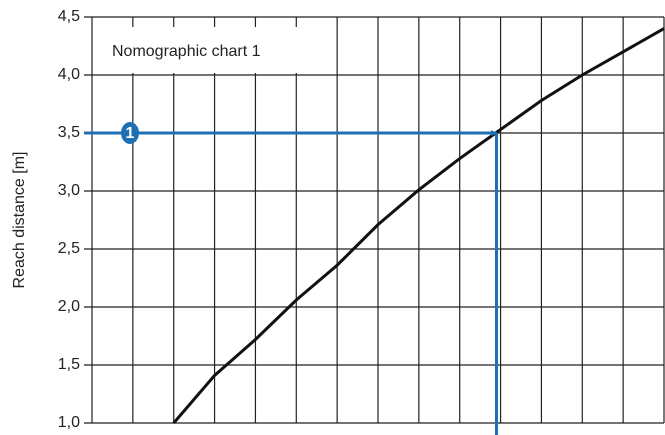 Image resolution: width=665 pixels, height=435 pixels. I want to click on title-box, so click(207, 50).